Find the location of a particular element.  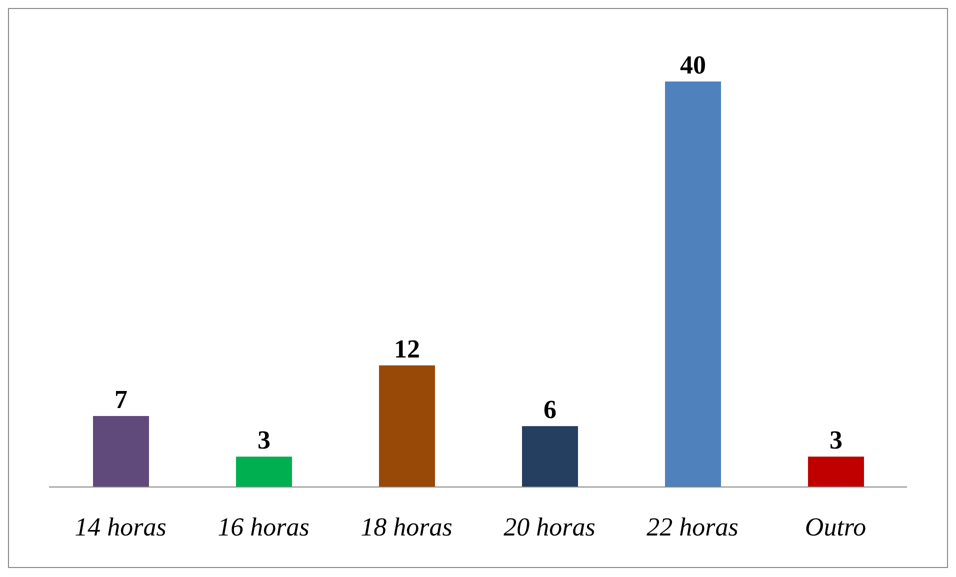

data-label: 40 is located at coordinates (693, 65).